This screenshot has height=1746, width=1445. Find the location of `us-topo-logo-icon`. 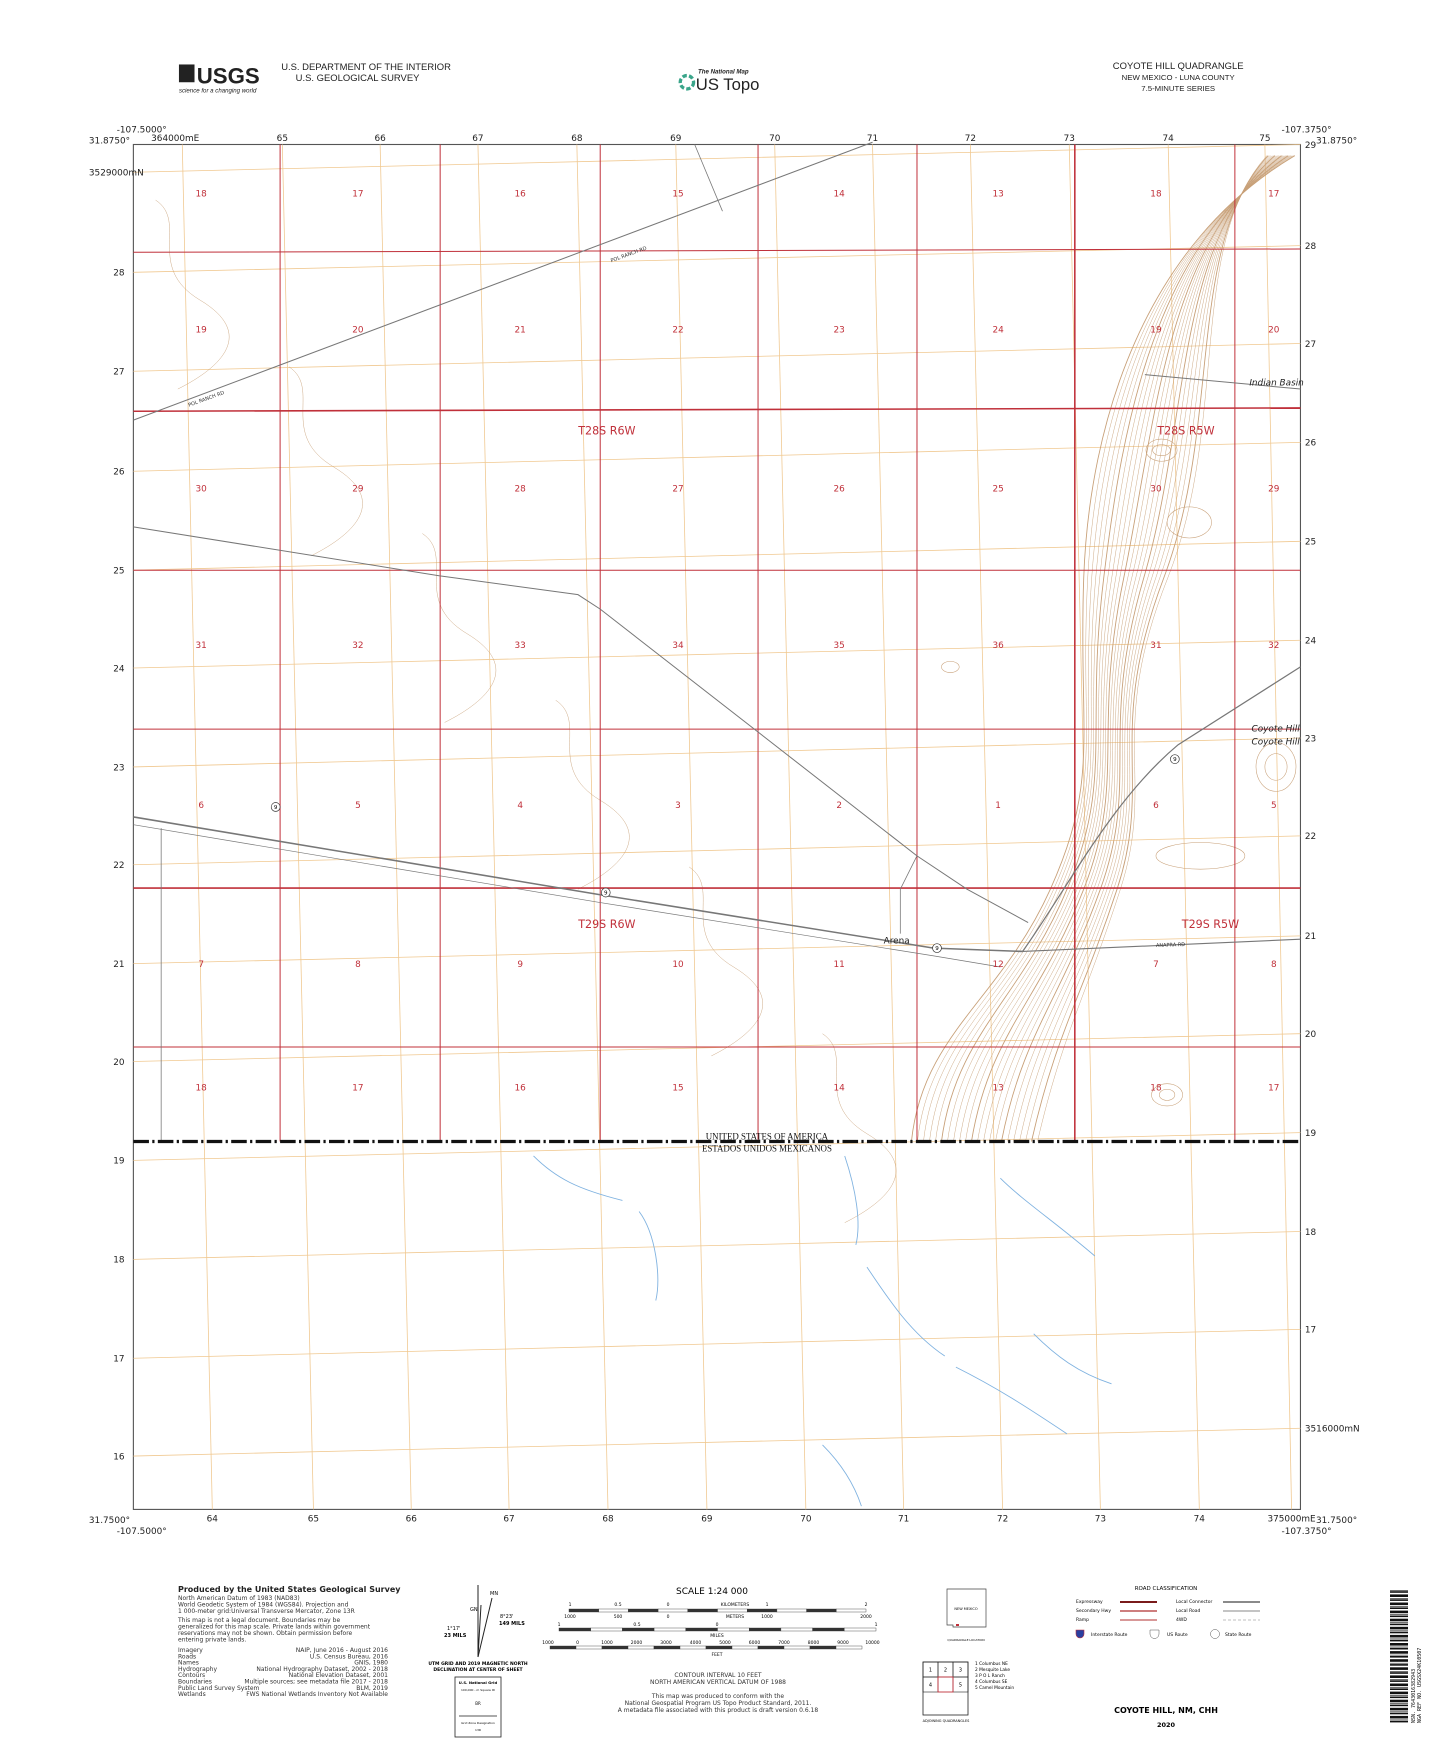

us-topo-logo-icon is located at coordinates (687, 82).